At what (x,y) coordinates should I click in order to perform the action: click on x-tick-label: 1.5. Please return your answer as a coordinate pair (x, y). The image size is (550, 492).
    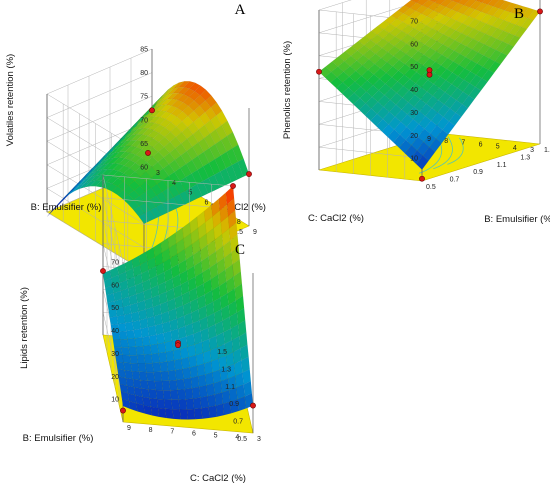
    Looking at the image, I should click on (547, 150).